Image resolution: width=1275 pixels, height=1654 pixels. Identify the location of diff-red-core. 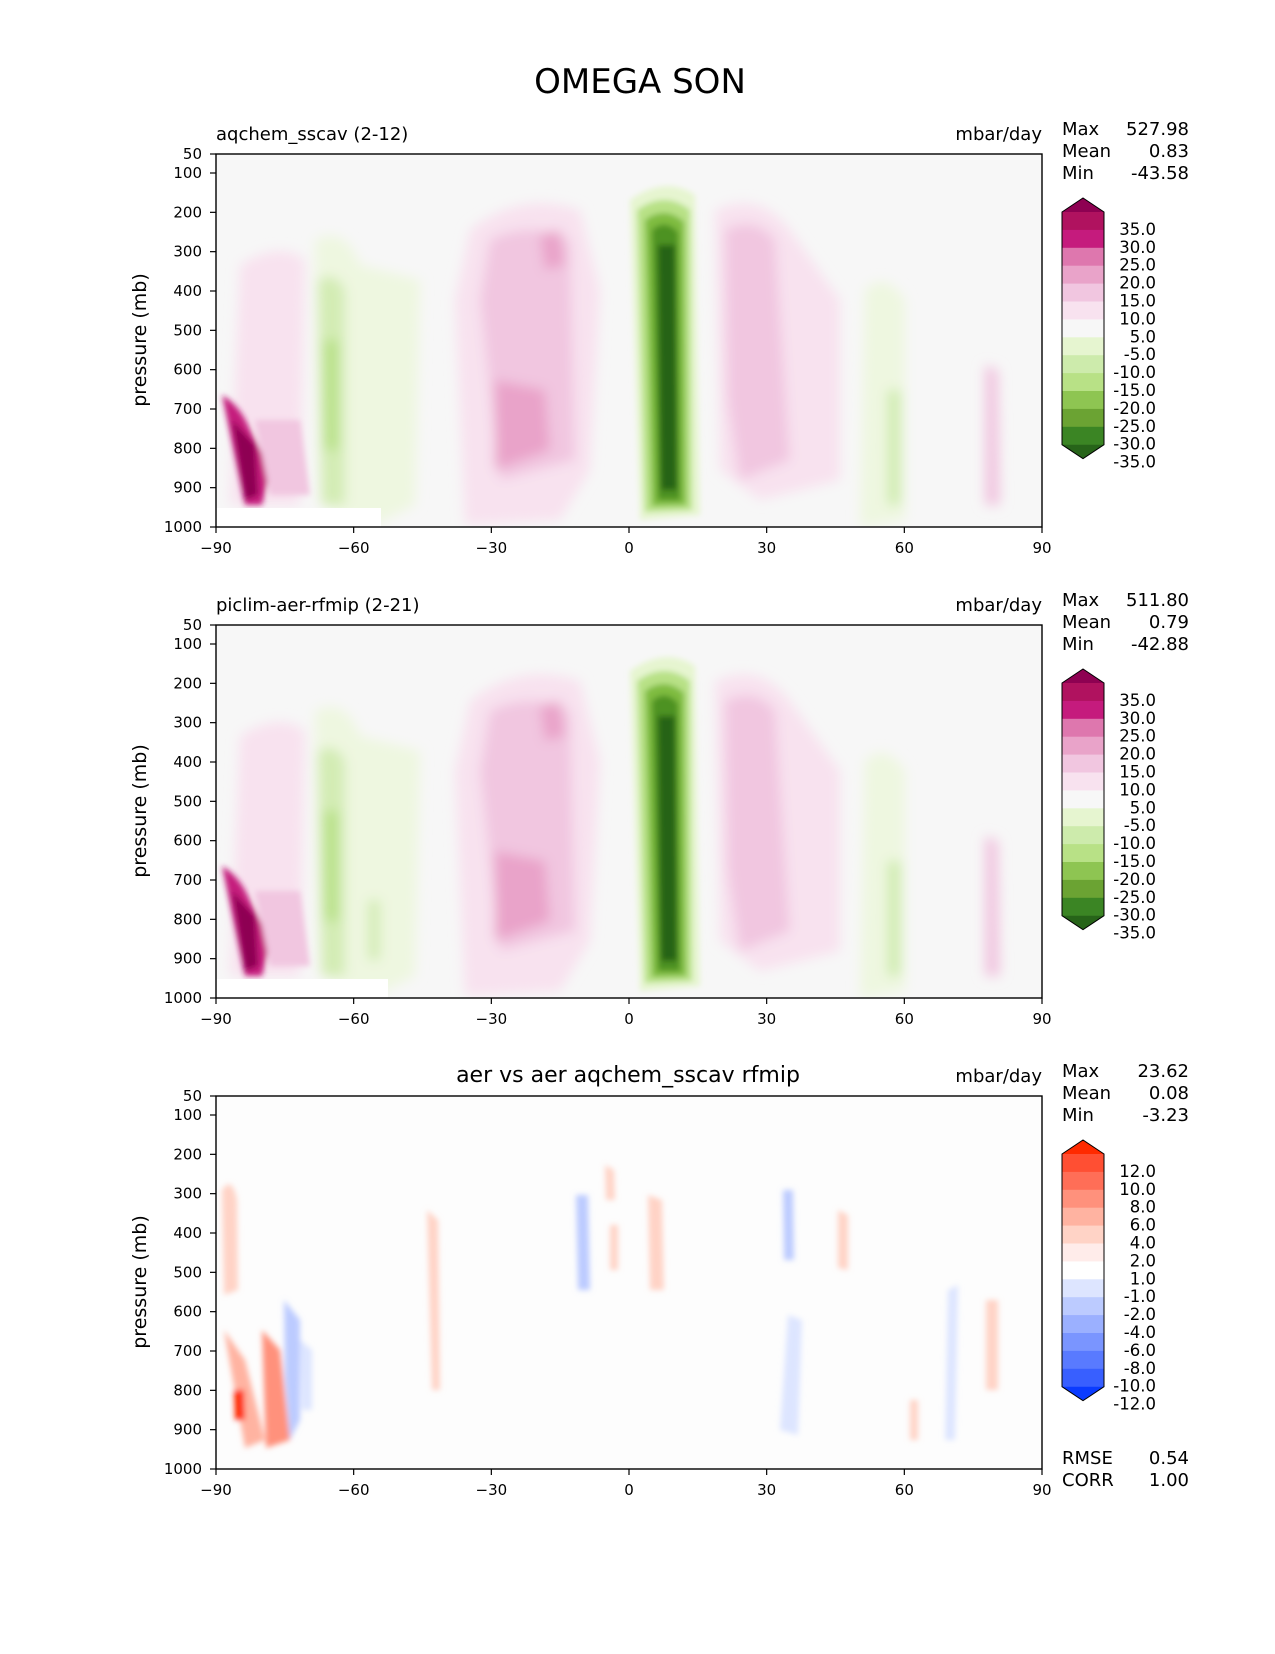
(239, 1405).